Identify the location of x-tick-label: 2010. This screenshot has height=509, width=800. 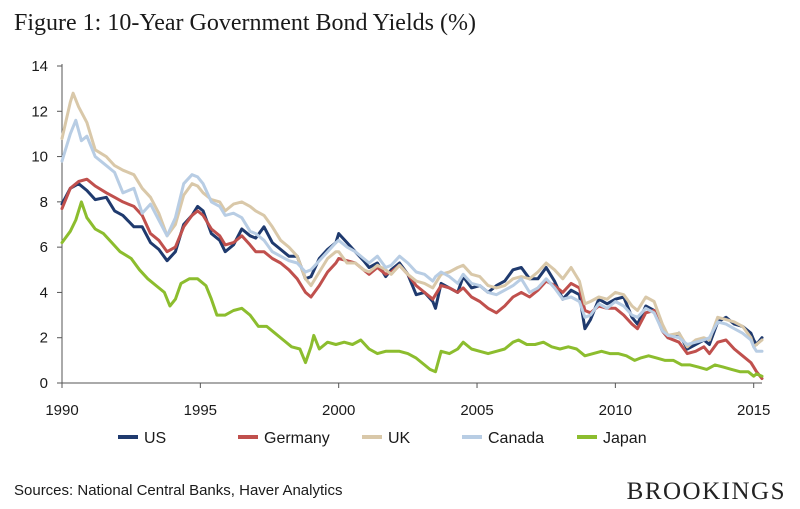
(615, 410).